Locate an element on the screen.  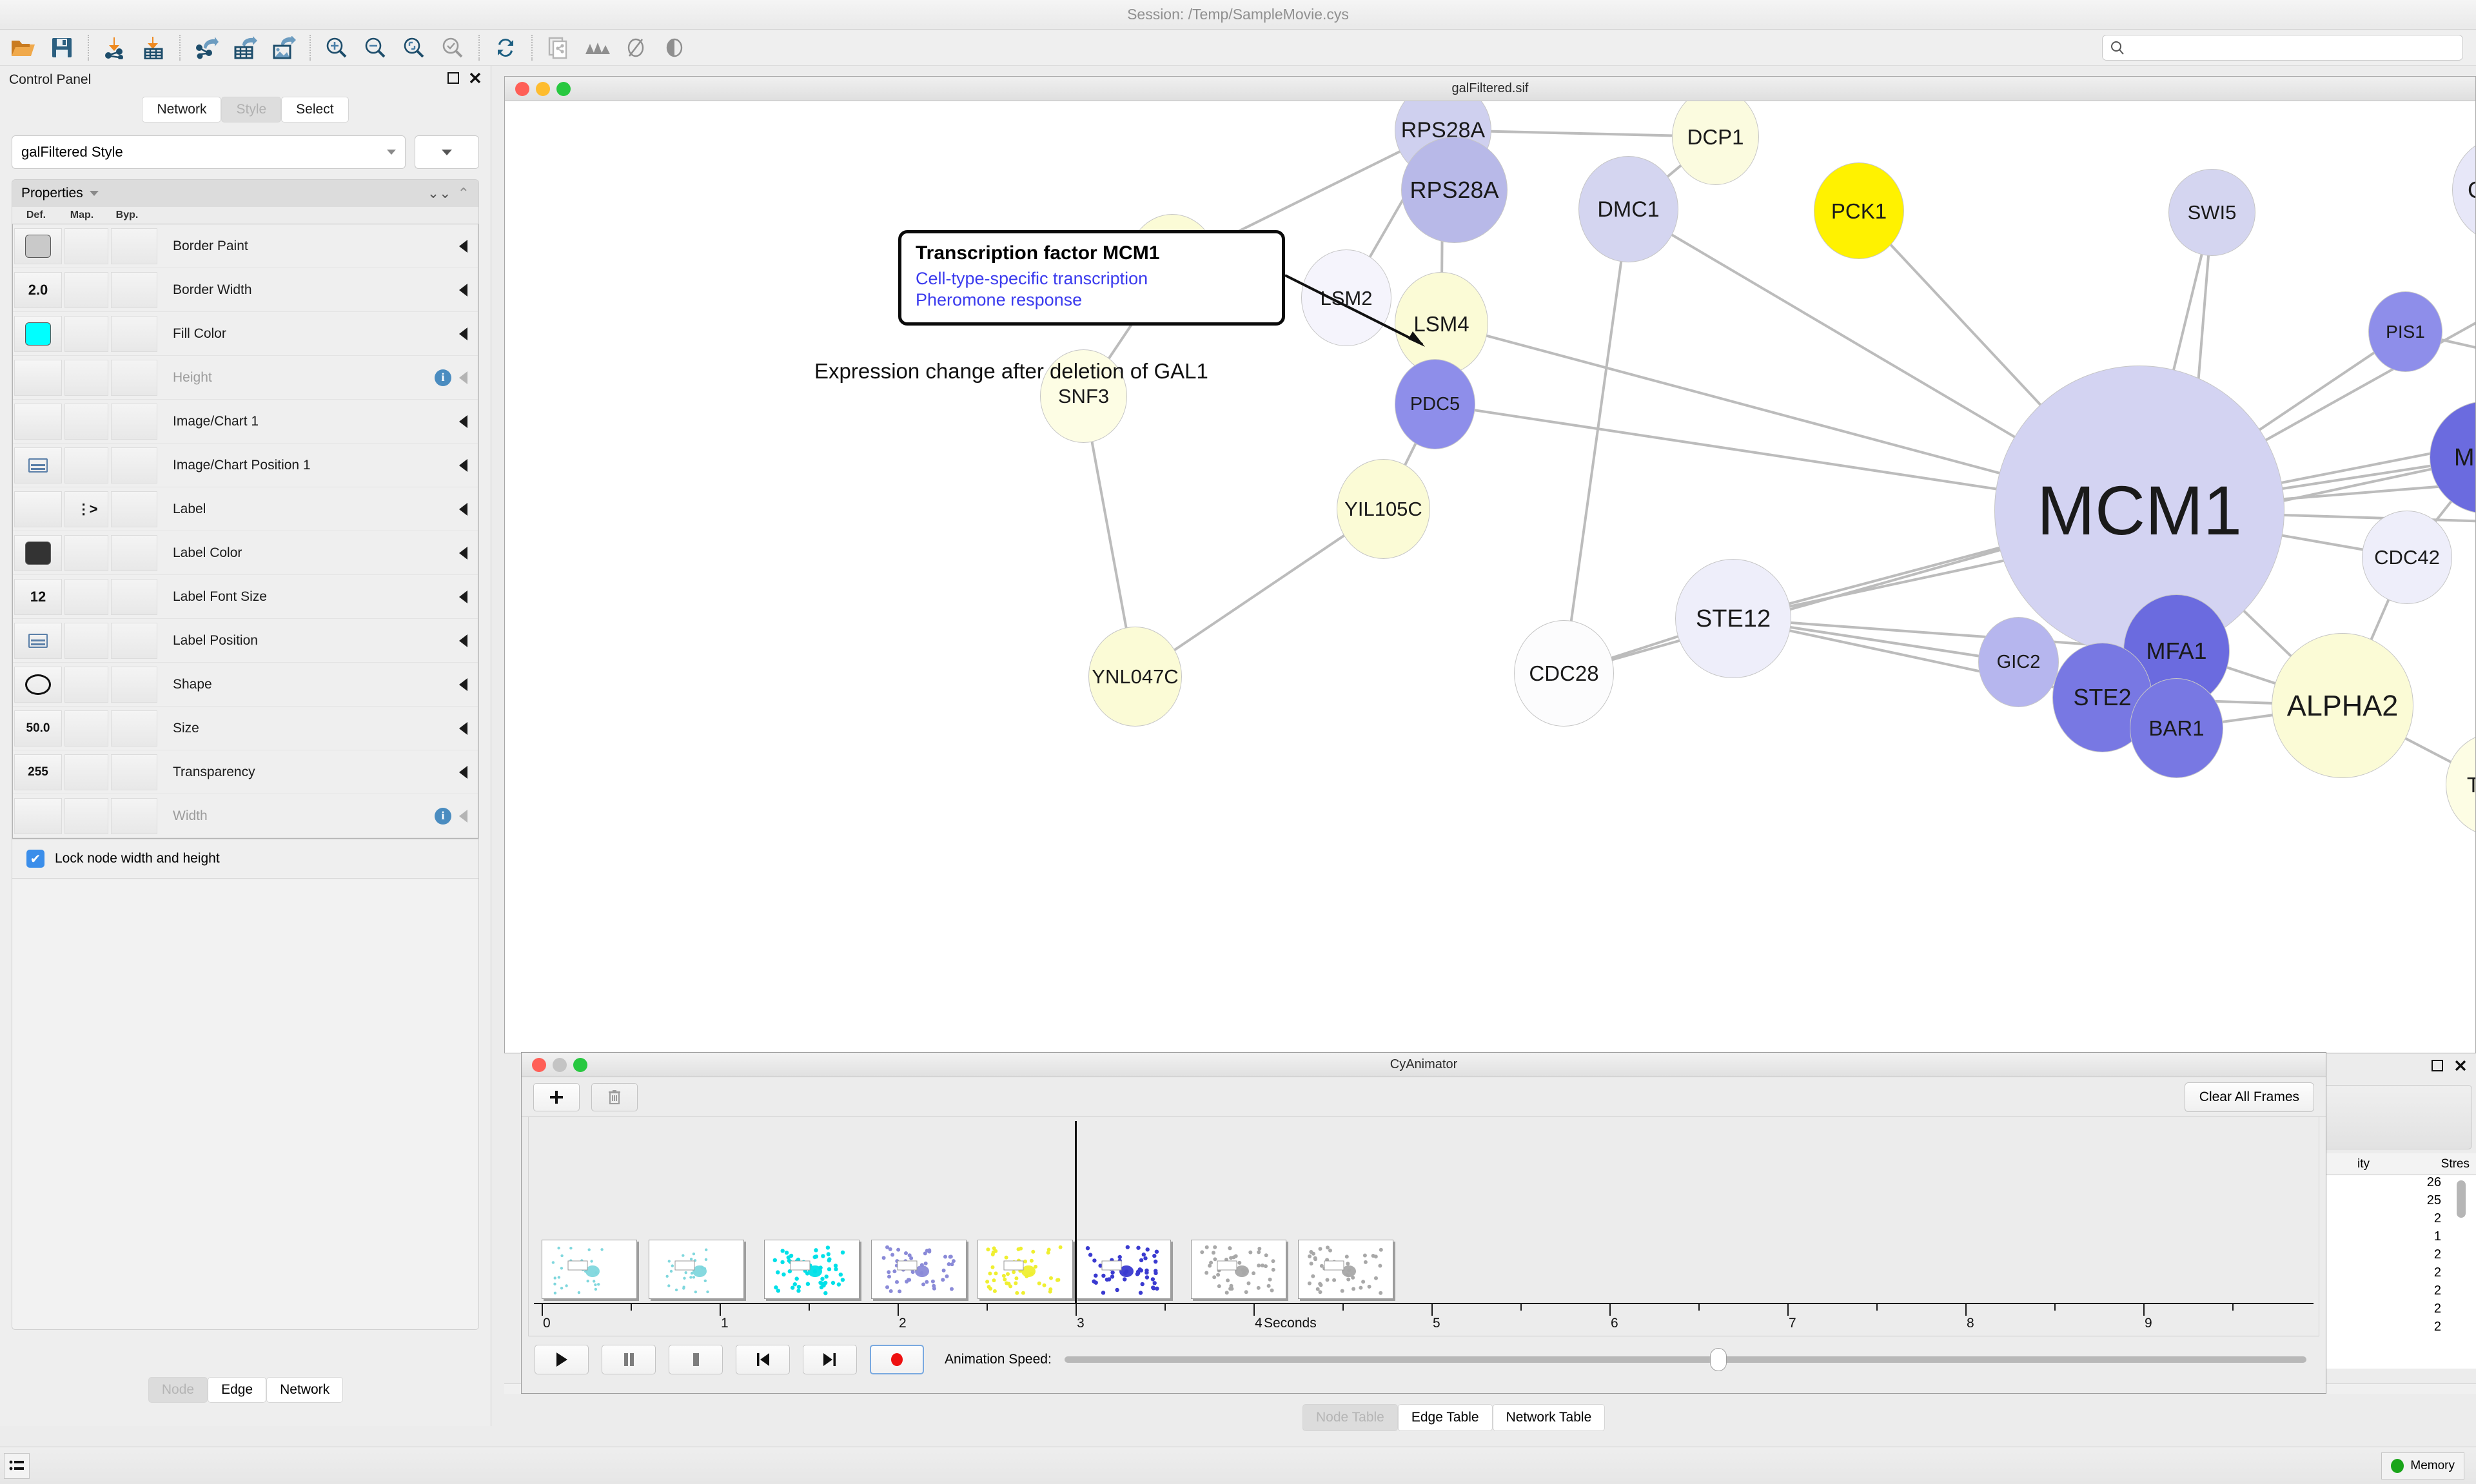
search-input is located at coordinates (2292, 47).